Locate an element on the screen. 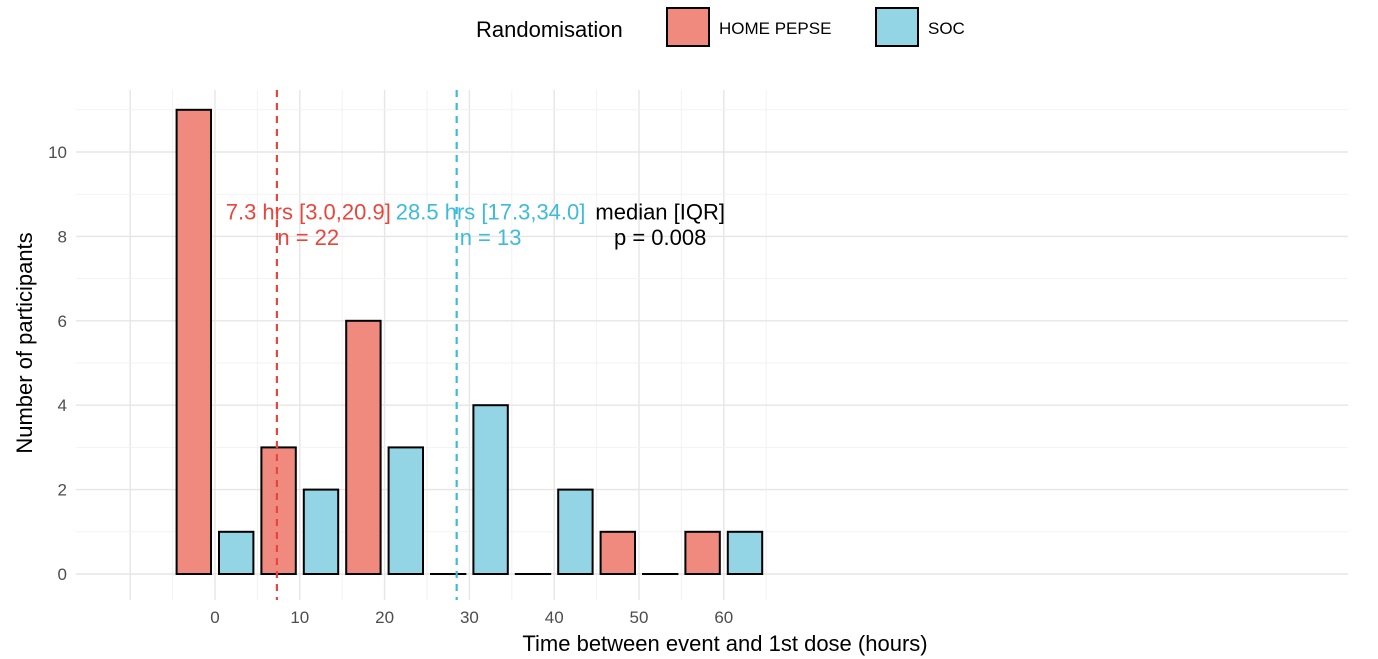  x-axis-title: Time between event and 1st dose (hours) is located at coordinates (724, 643).